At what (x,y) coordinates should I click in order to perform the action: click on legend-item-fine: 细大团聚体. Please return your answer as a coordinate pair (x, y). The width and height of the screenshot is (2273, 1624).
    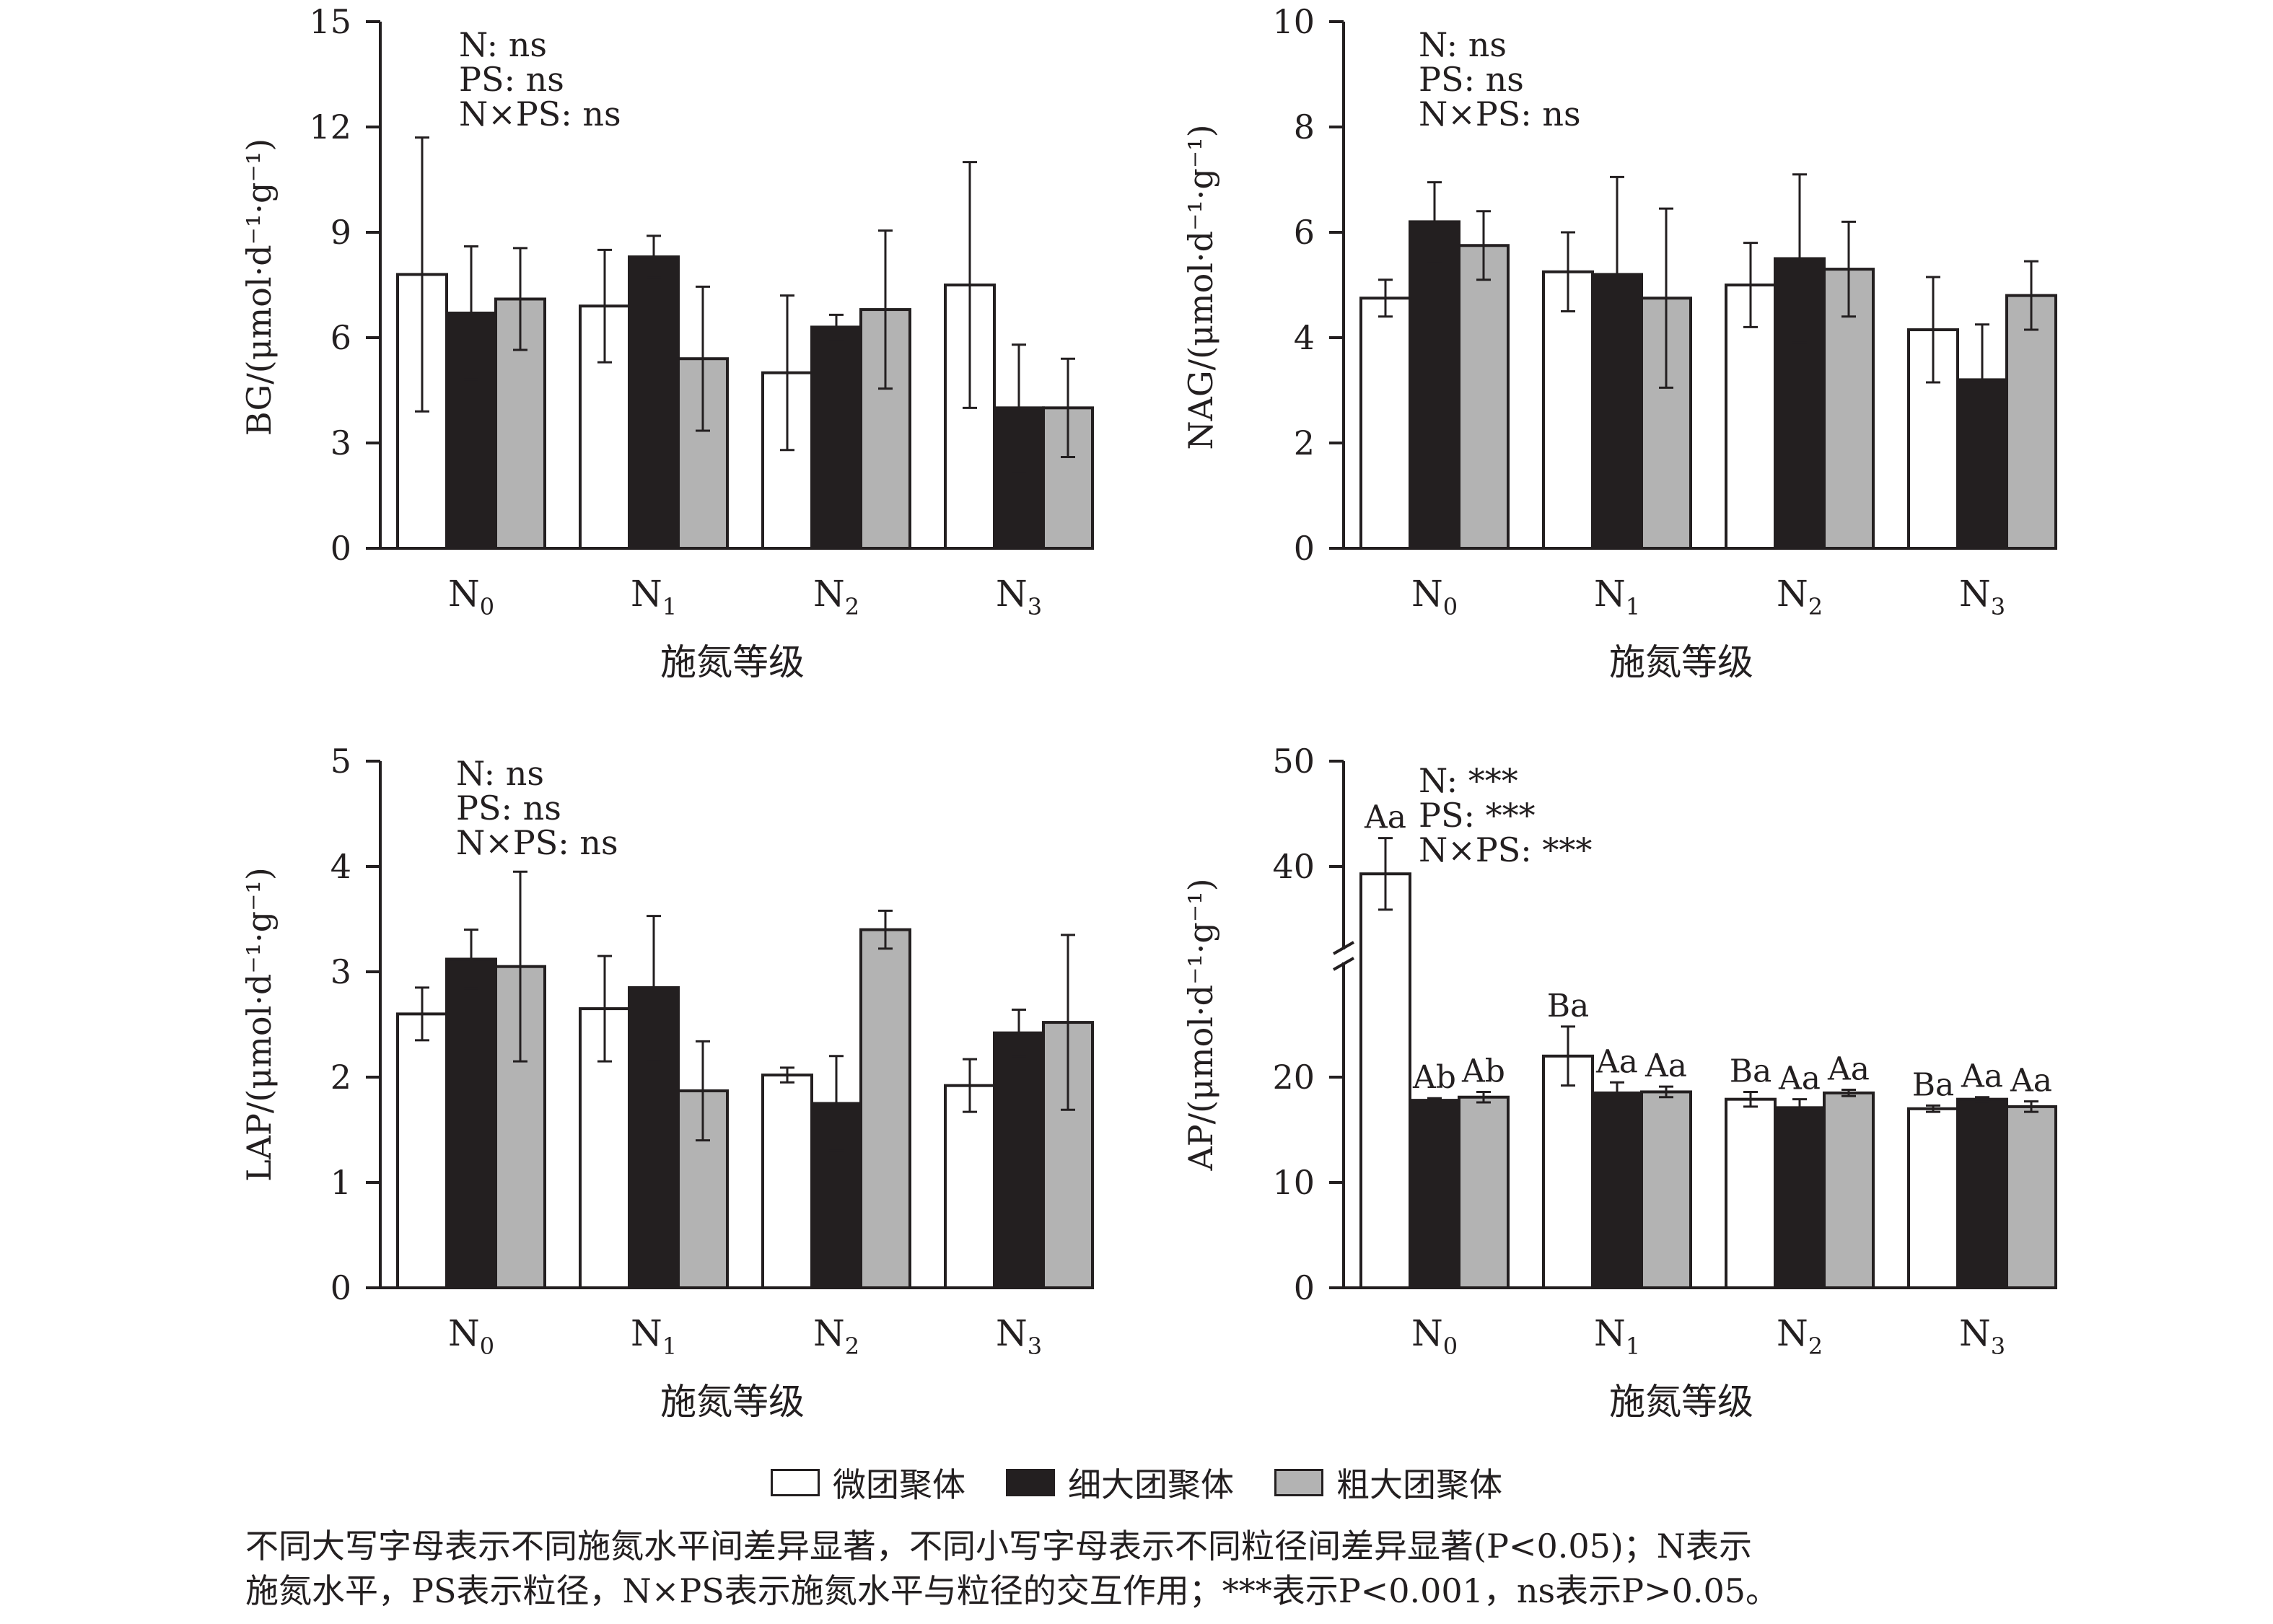
    Looking at the image, I should click on (1120, 1482).